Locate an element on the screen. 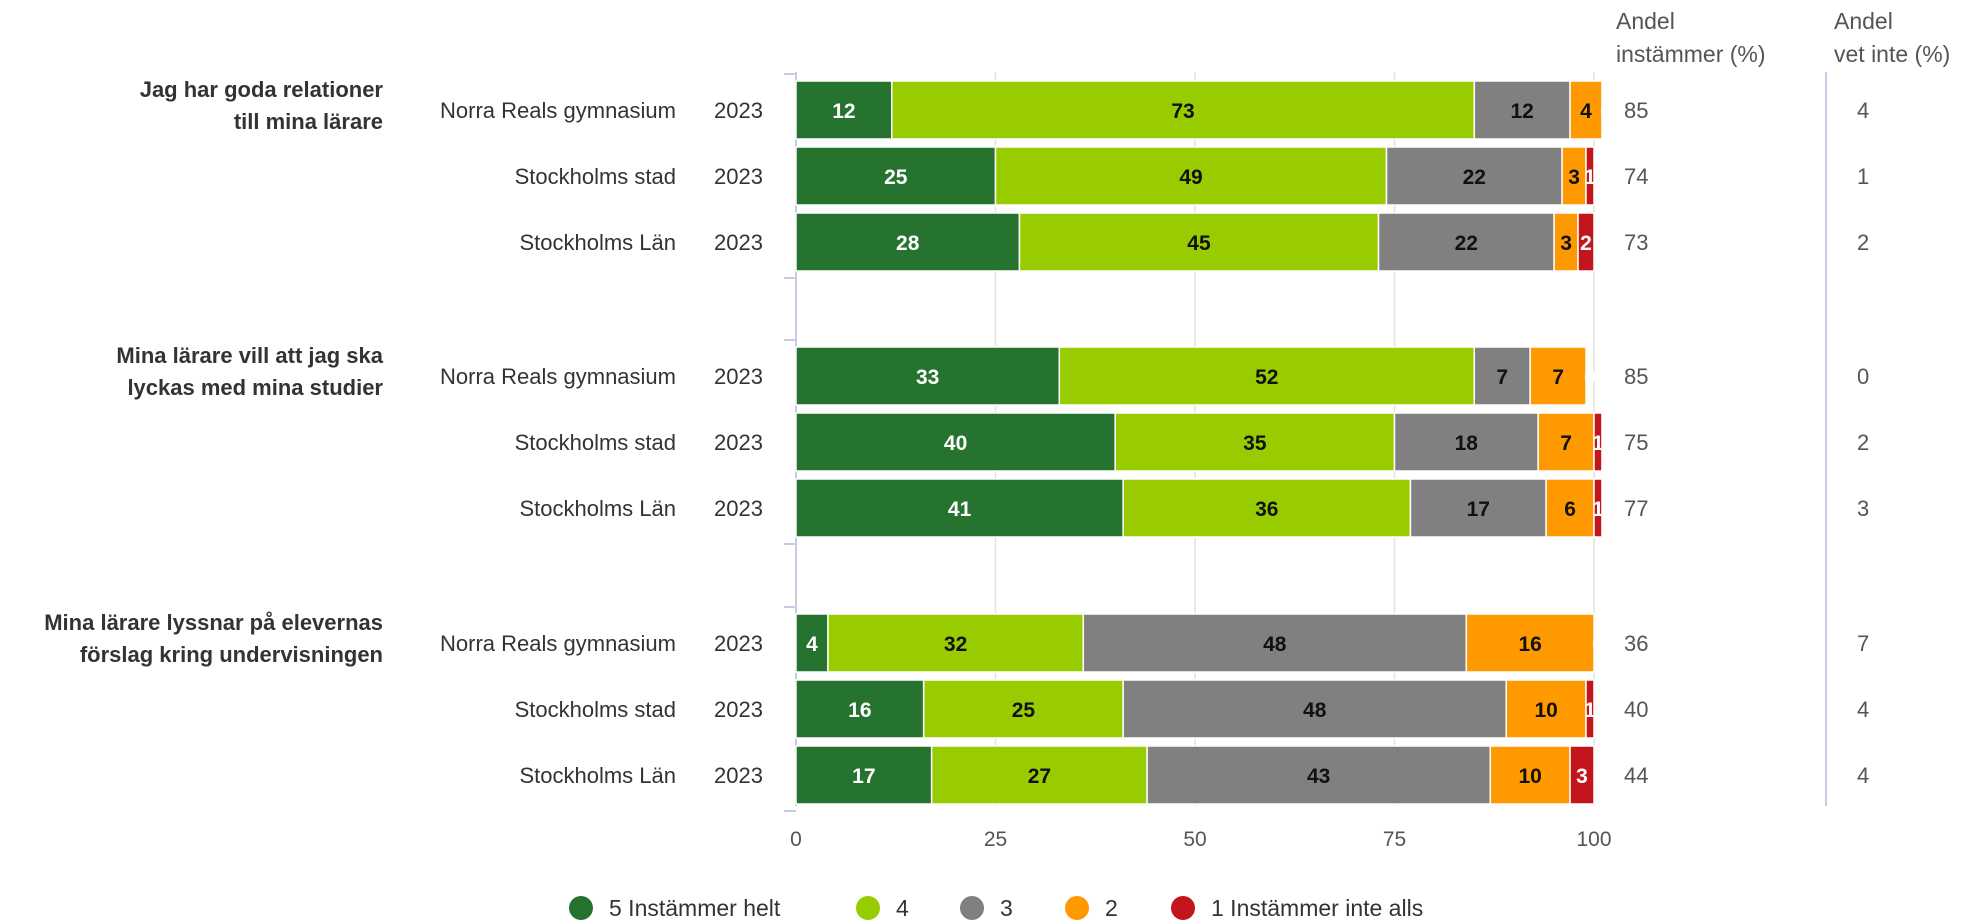 The width and height of the screenshot is (1976, 924). agree-value: 85 is located at coordinates (1636, 110).